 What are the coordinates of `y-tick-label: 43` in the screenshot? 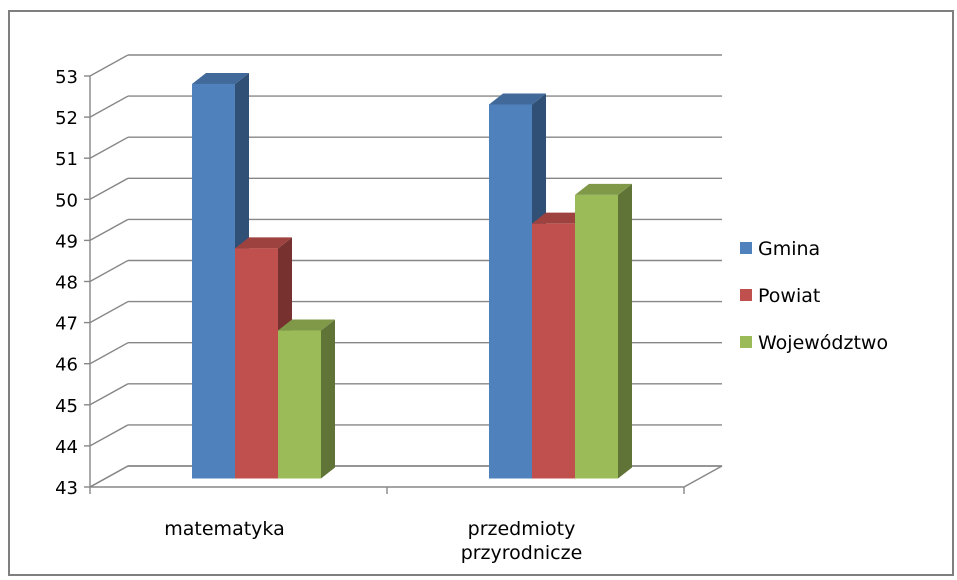 It's located at (66, 488).